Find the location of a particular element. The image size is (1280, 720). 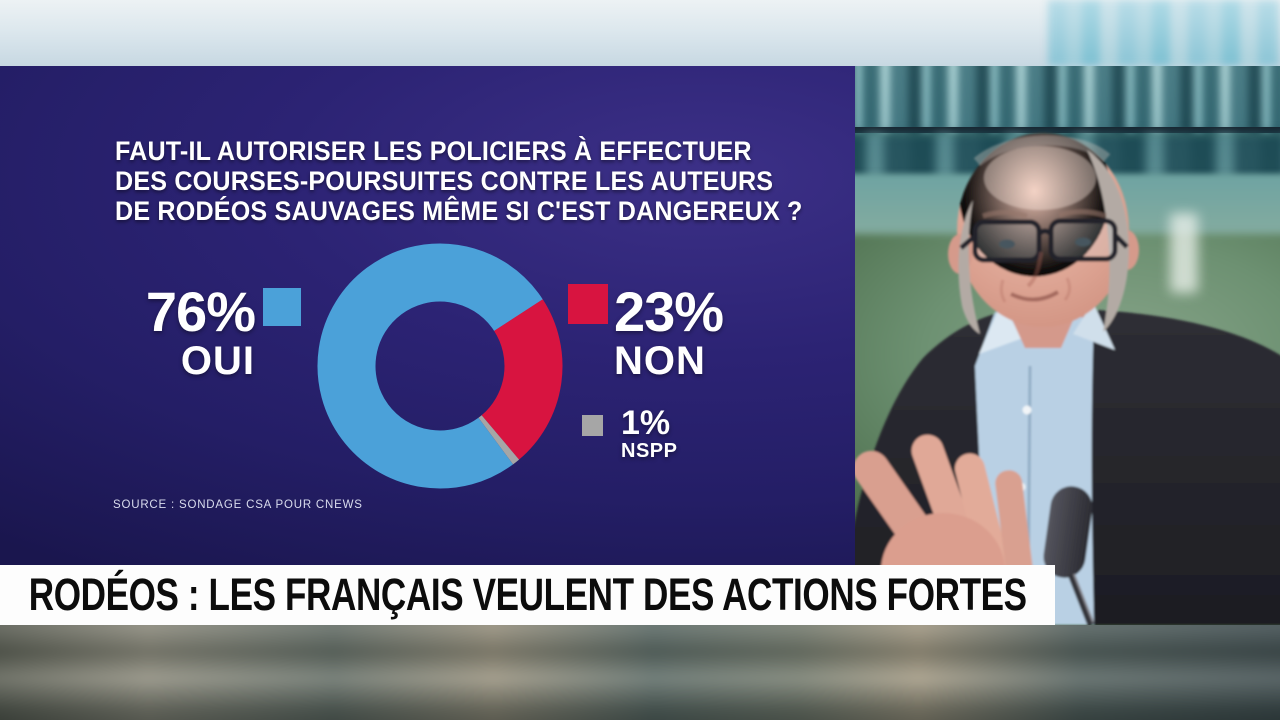

stat-oui-label: OUI is located at coordinates (217, 361).